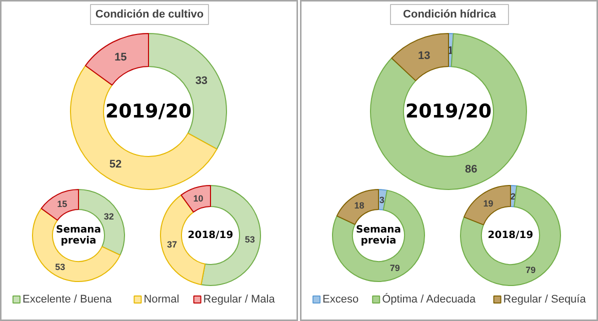 Image resolution: width=598 pixels, height=321 pixels. What do you see at coordinates (198, 198) in the screenshot?
I see `data-label: 10` at bounding box center [198, 198].